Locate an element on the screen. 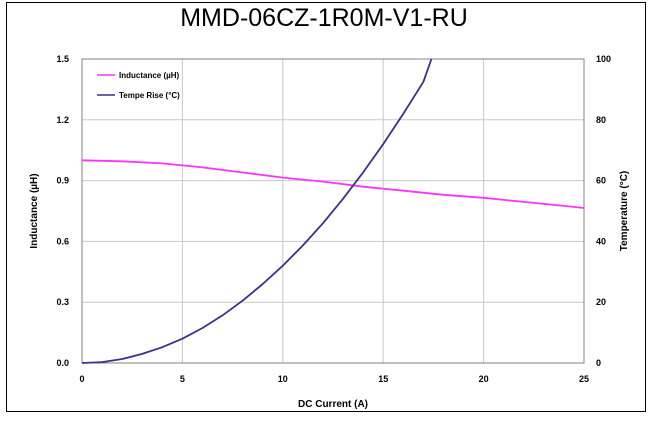 The image size is (648, 421). y2-tick-label: 40 is located at coordinates (601, 241).